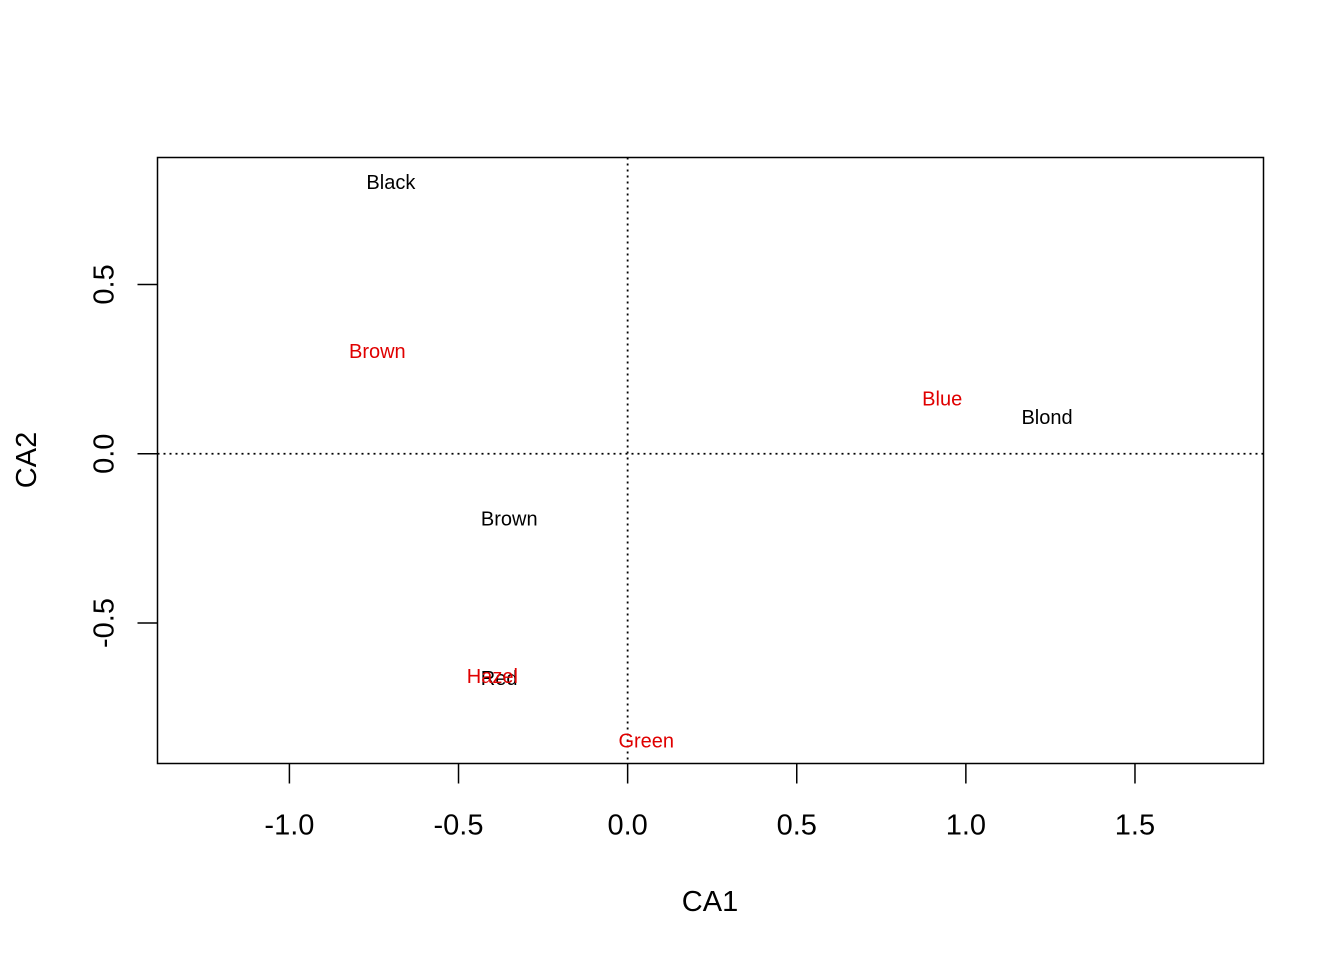 This screenshot has width=1344, height=960. What do you see at coordinates (710, 902) in the screenshot?
I see `x-axis-title: CA1` at bounding box center [710, 902].